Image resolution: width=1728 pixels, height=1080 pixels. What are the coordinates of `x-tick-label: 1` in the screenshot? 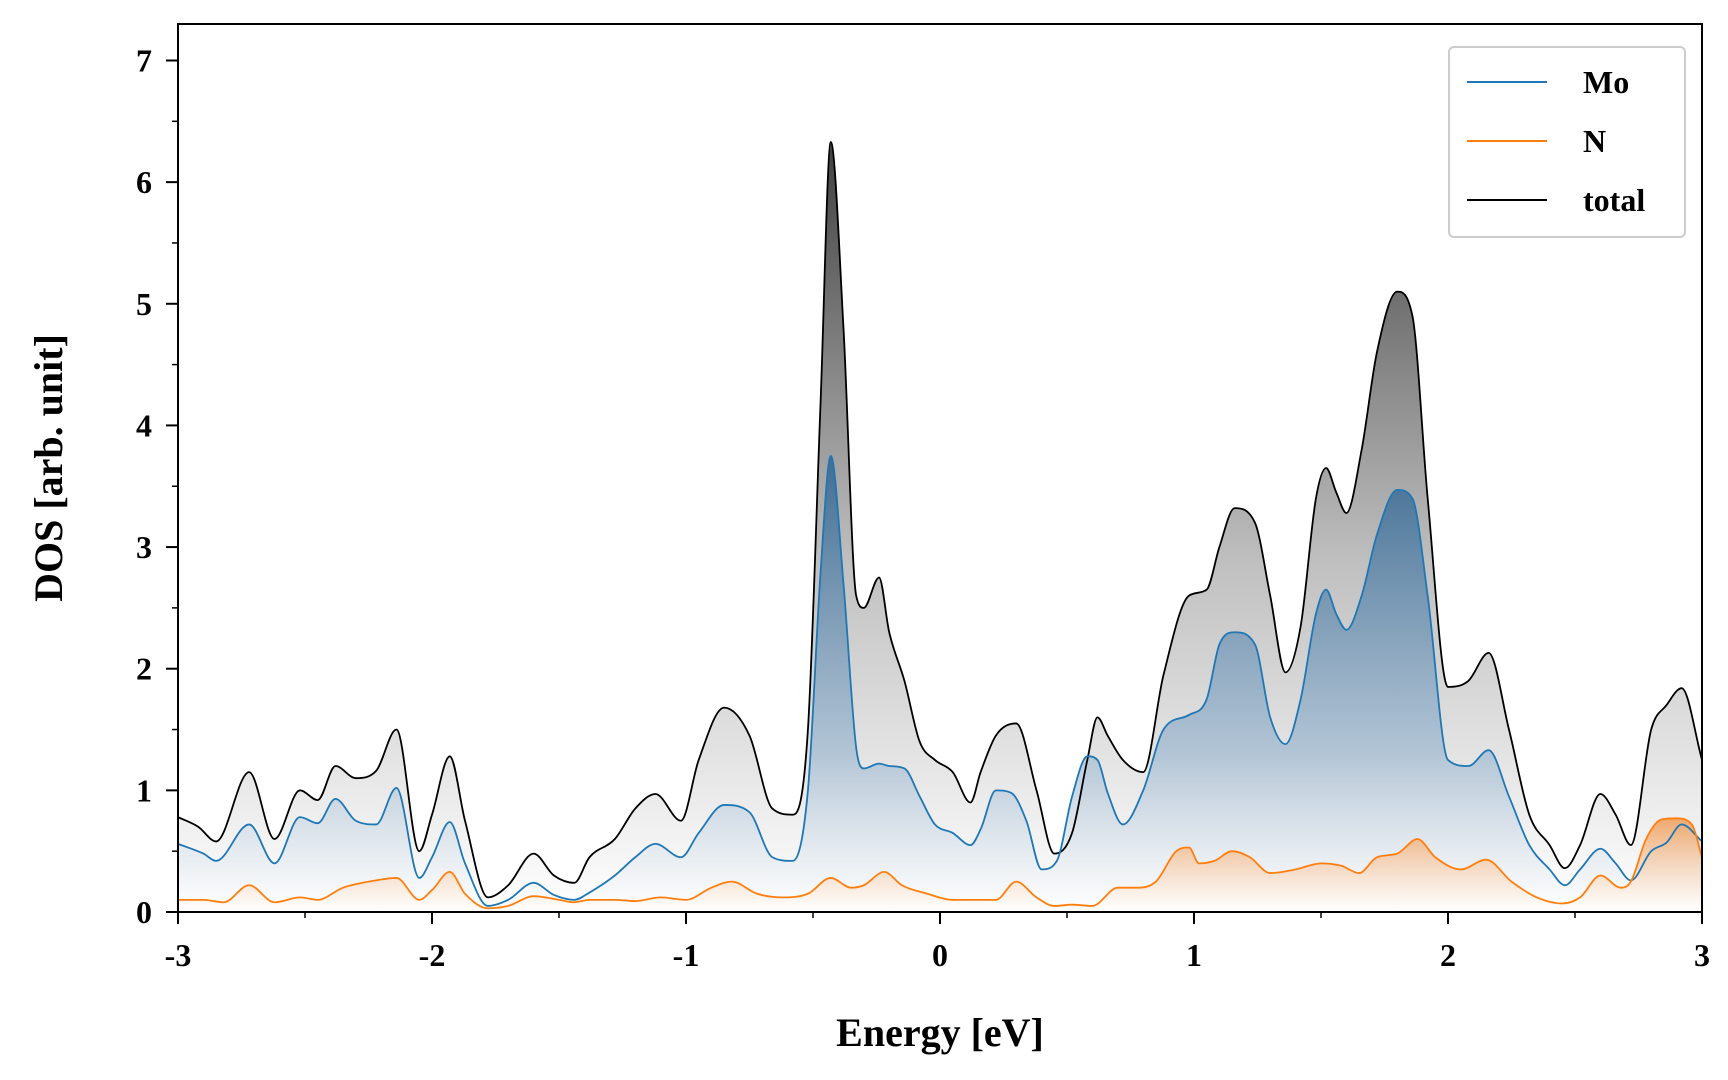 It's located at (1194, 955).